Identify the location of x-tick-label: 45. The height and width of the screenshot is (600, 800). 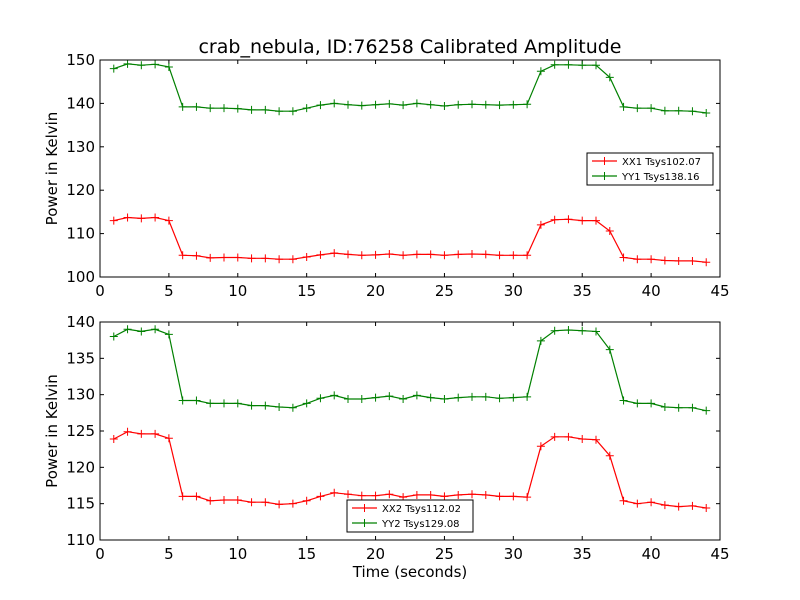
(719, 554).